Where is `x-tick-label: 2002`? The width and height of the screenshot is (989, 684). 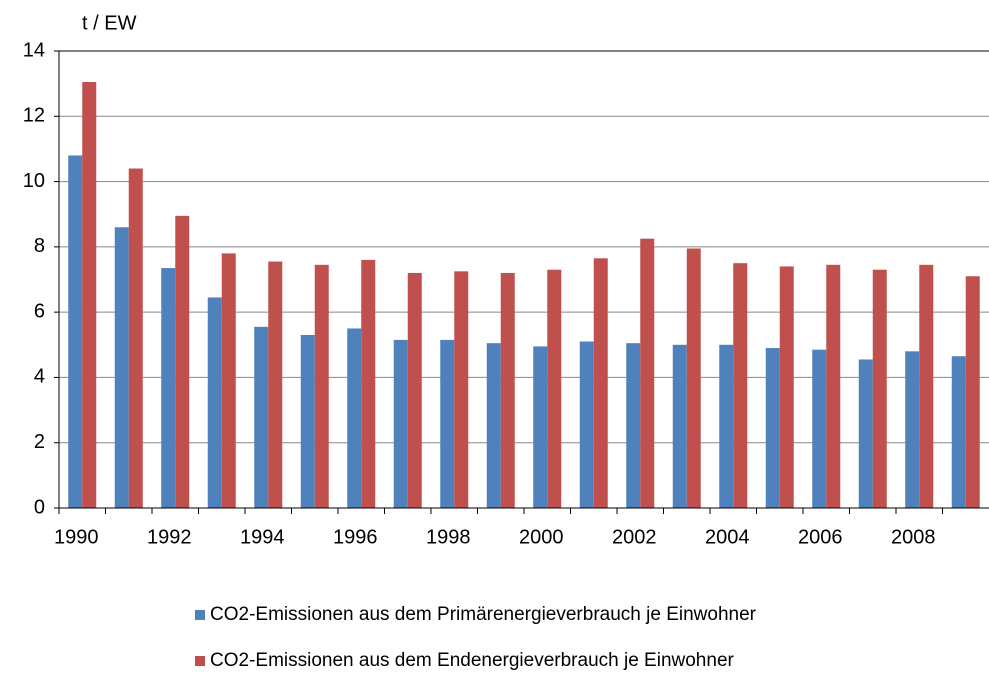
x-tick-label: 2002 is located at coordinates (634, 537).